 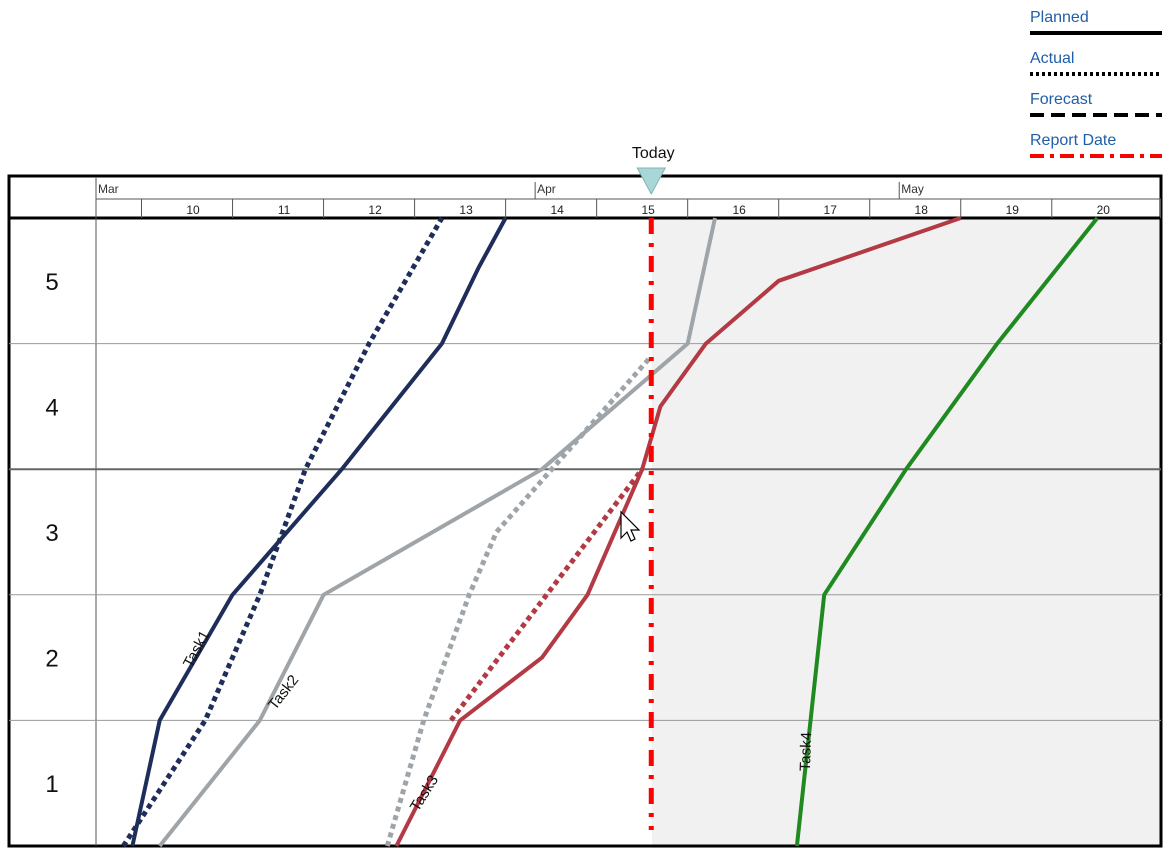 I want to click on task3-label: Task3, so click(x=424, y=793).